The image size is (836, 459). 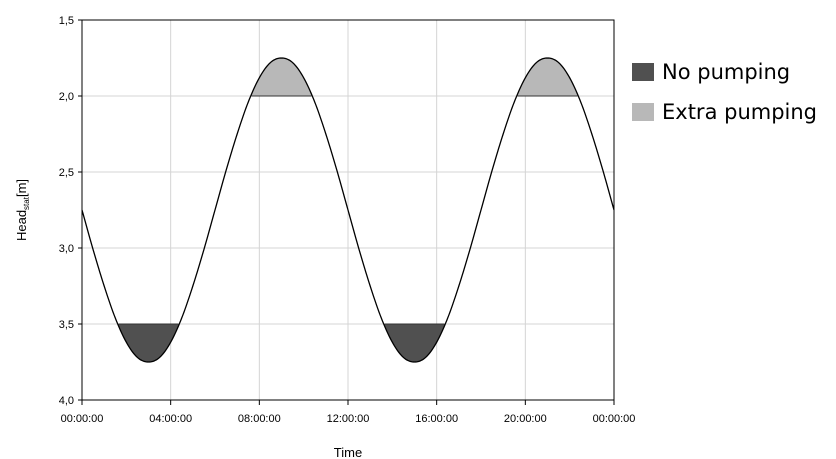 I want to click on y-axis-ticks: 1,5 2,0 2,5 3,0 3,5 4,0, so click(x=70, y=211).